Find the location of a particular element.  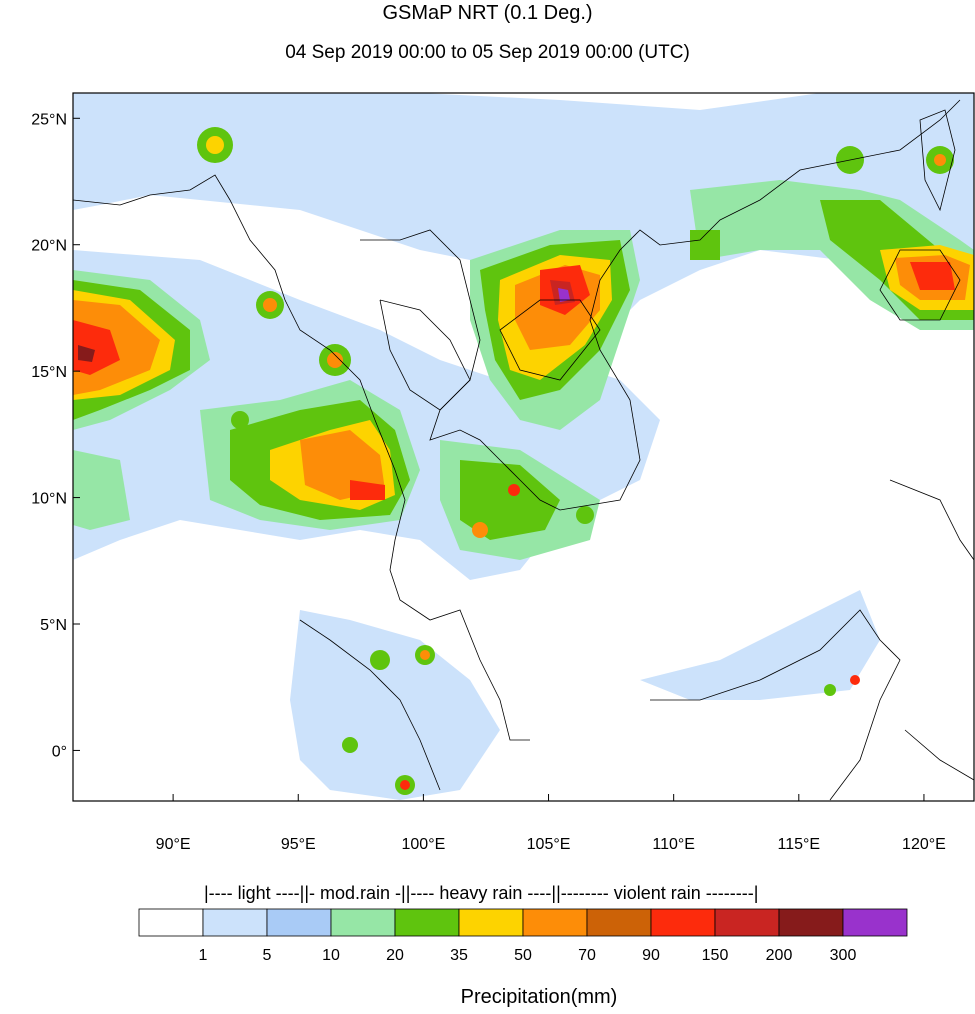

legend-threshold: 90 is located at coordinates (651, 955).